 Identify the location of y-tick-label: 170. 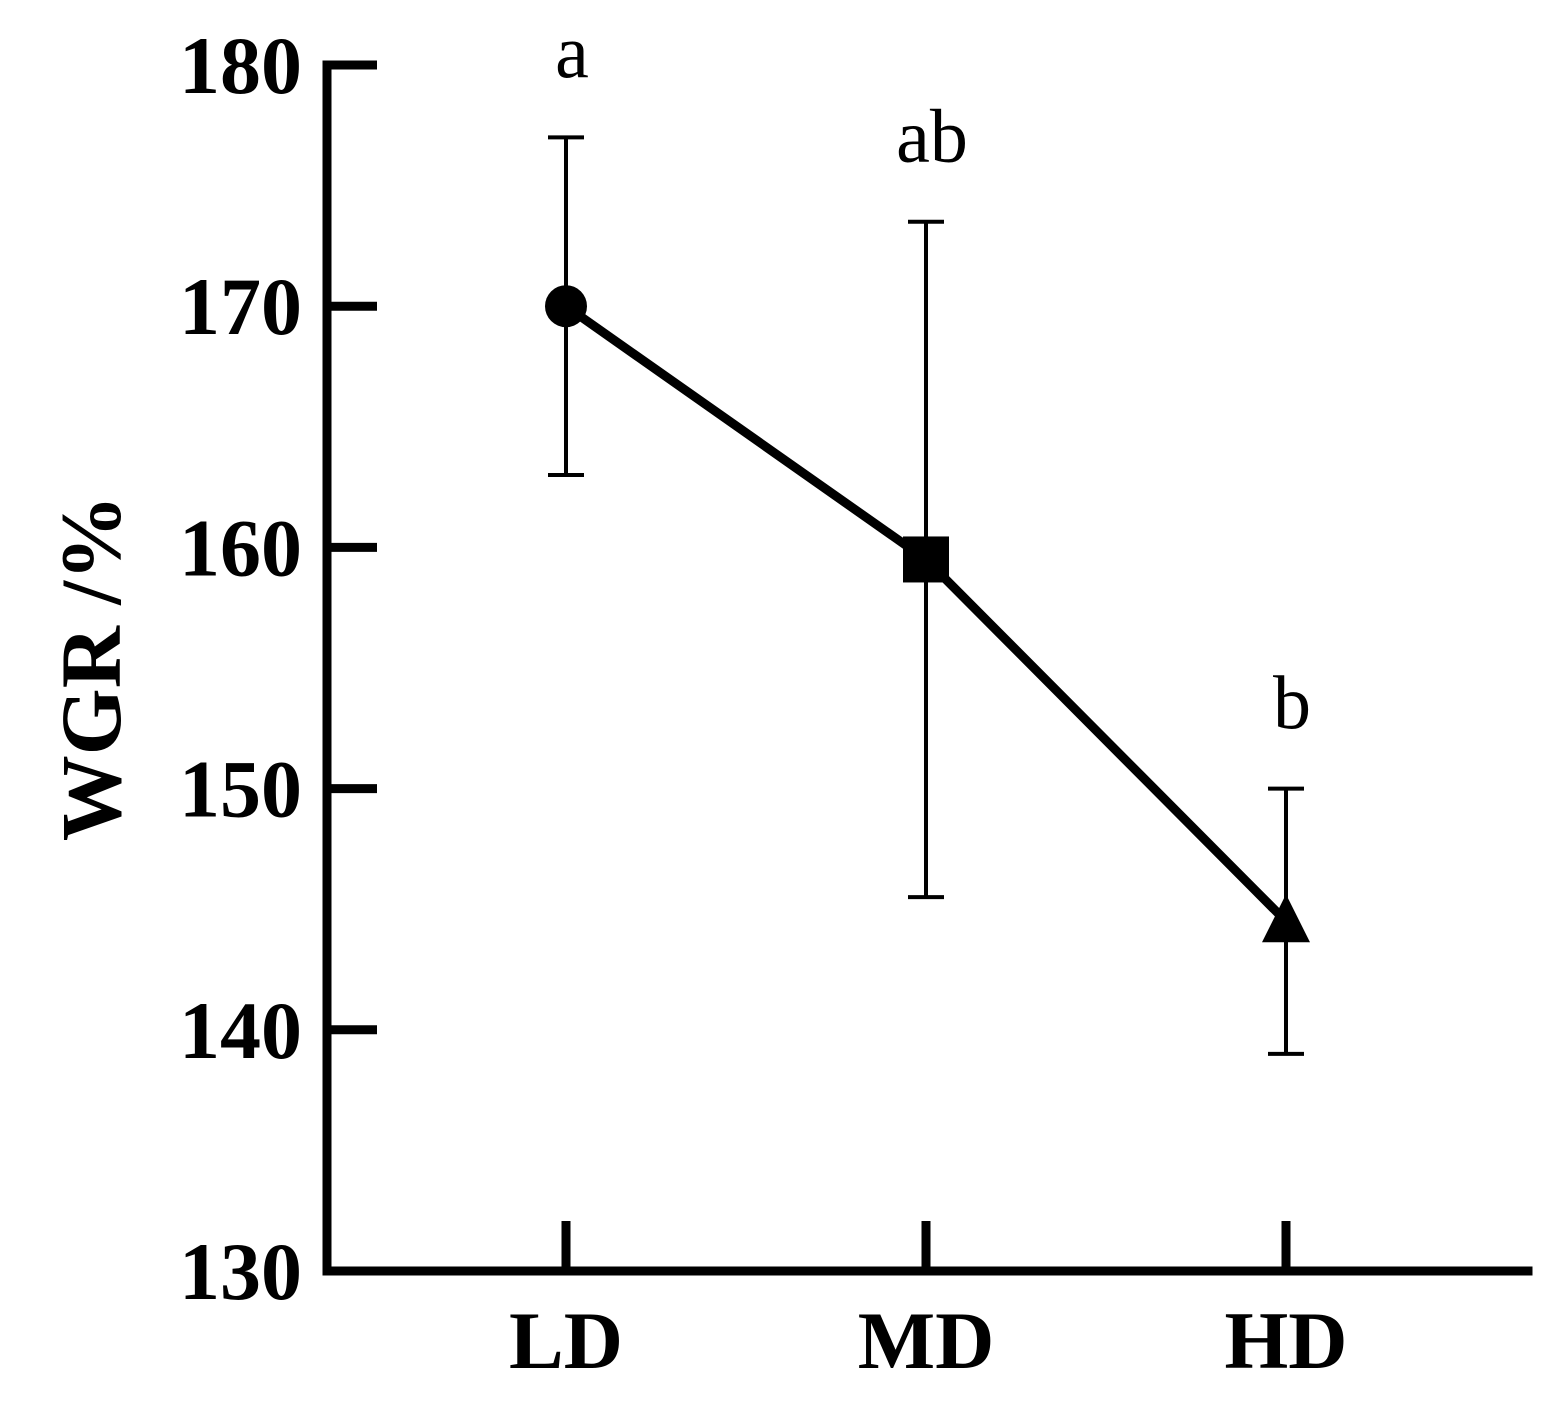
(240, 306).